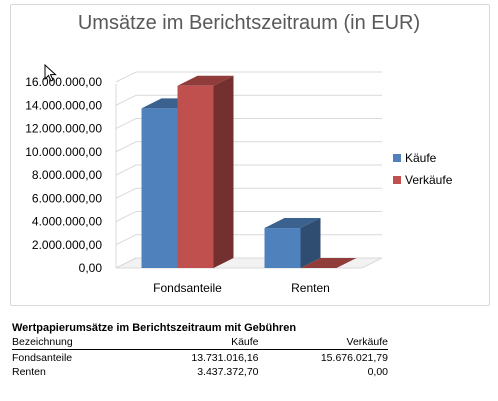 Image resolution: width=498 pixels, height=401 pixels. Describe the element at coordinates (29, 372) in the screenshot. I see `cell-bezeichnung: Renten` at that location.